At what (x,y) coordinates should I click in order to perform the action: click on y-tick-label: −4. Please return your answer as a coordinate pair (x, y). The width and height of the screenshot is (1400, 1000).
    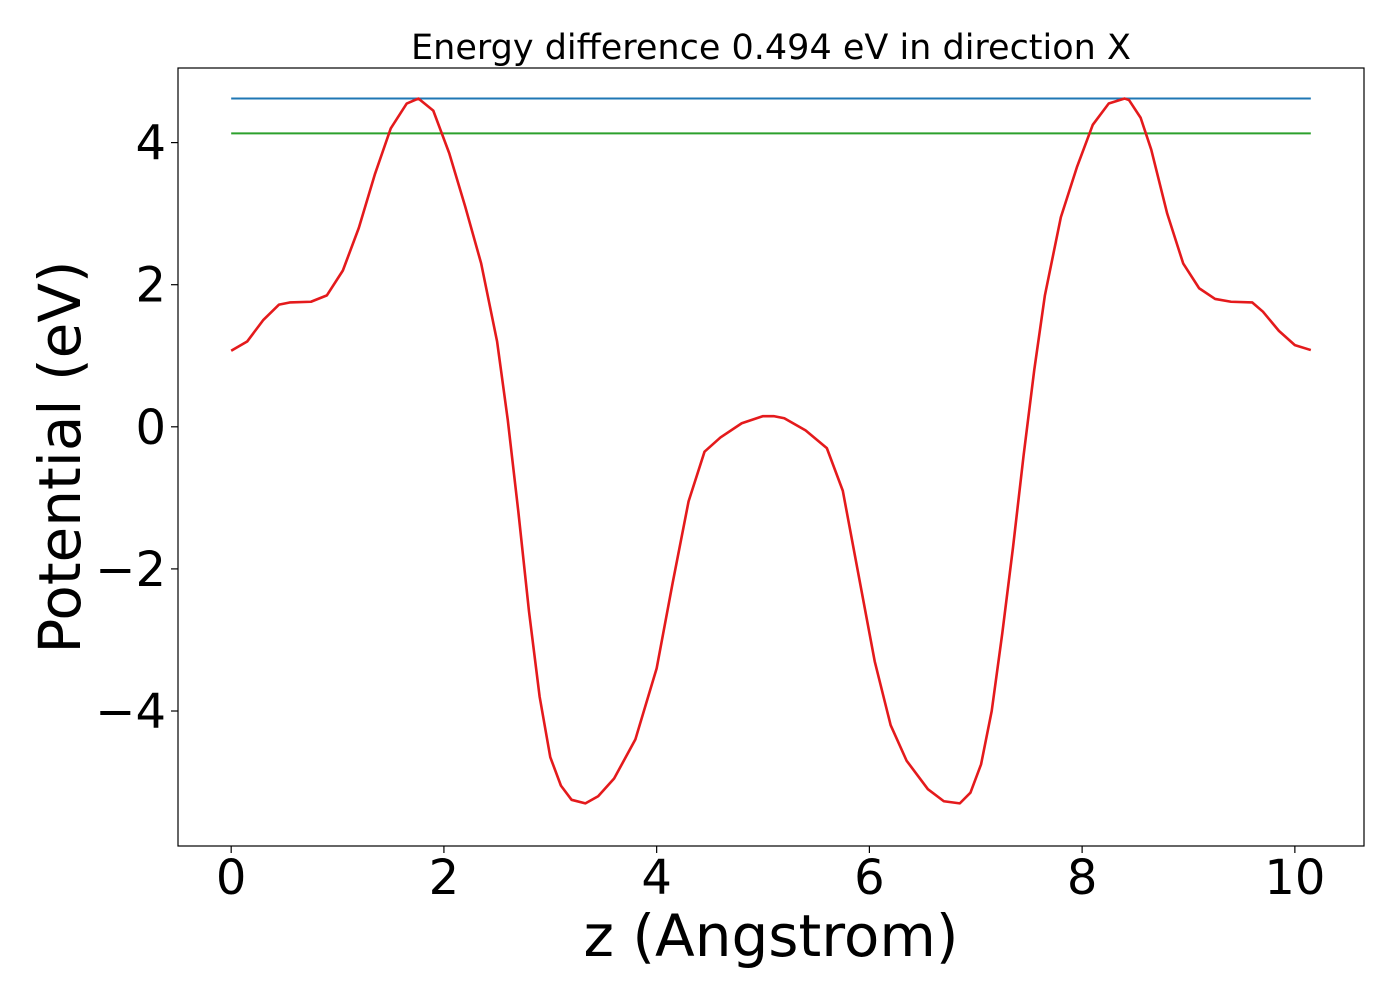
    Looking at the image, I should click on (130, 712).